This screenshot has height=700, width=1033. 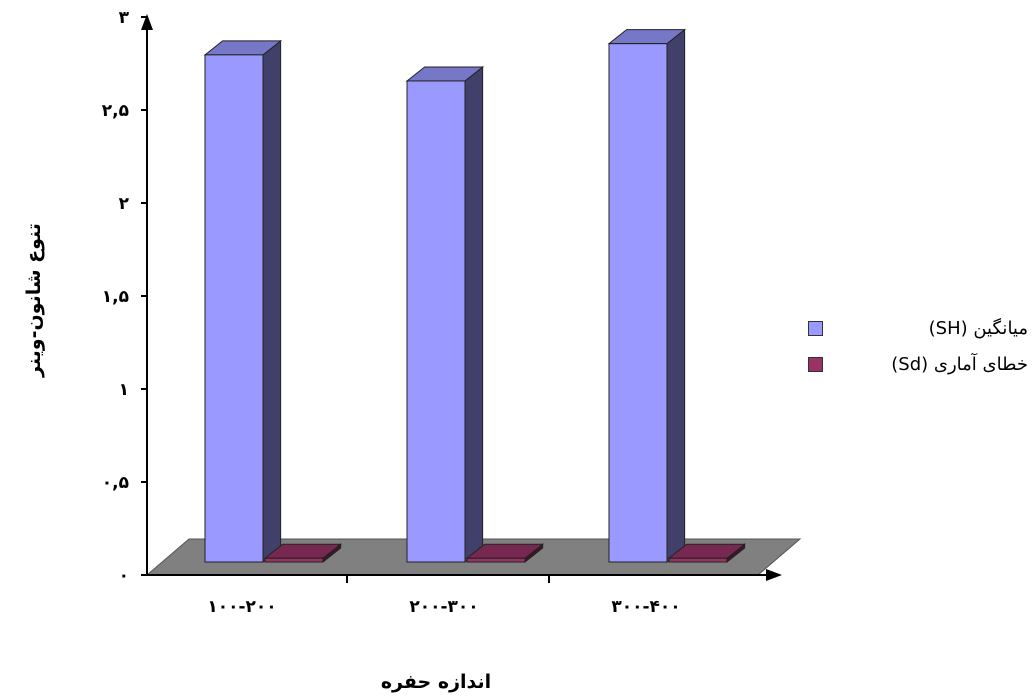 I want to click on legend: میانگین (SH) خطای آماری (Sd), so click(x=918, y=346).